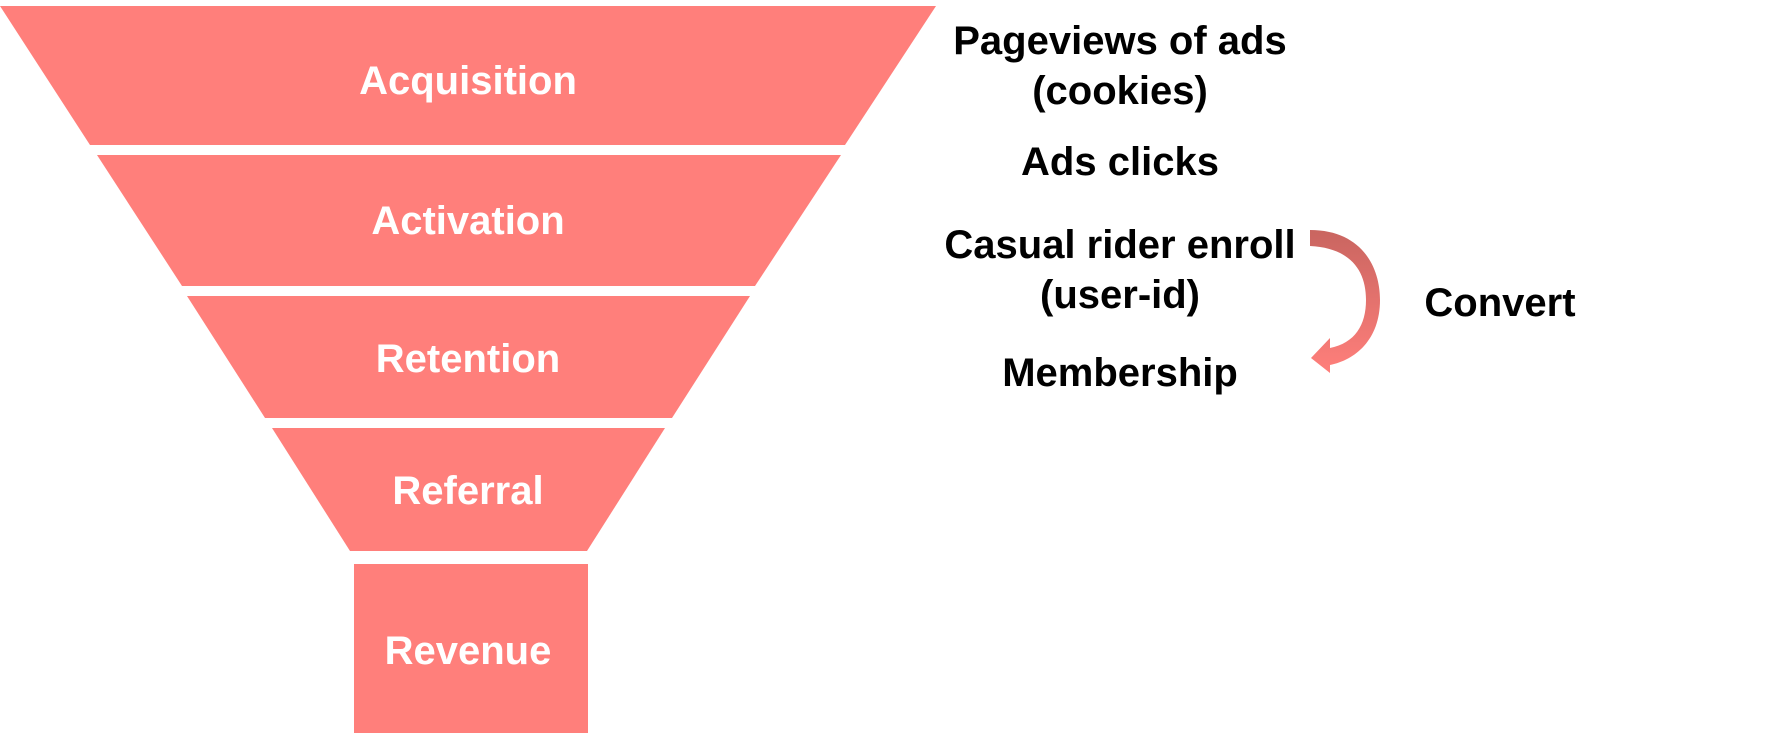  I want to click on funnel-stage-retention: Retention, so click(468, 357).